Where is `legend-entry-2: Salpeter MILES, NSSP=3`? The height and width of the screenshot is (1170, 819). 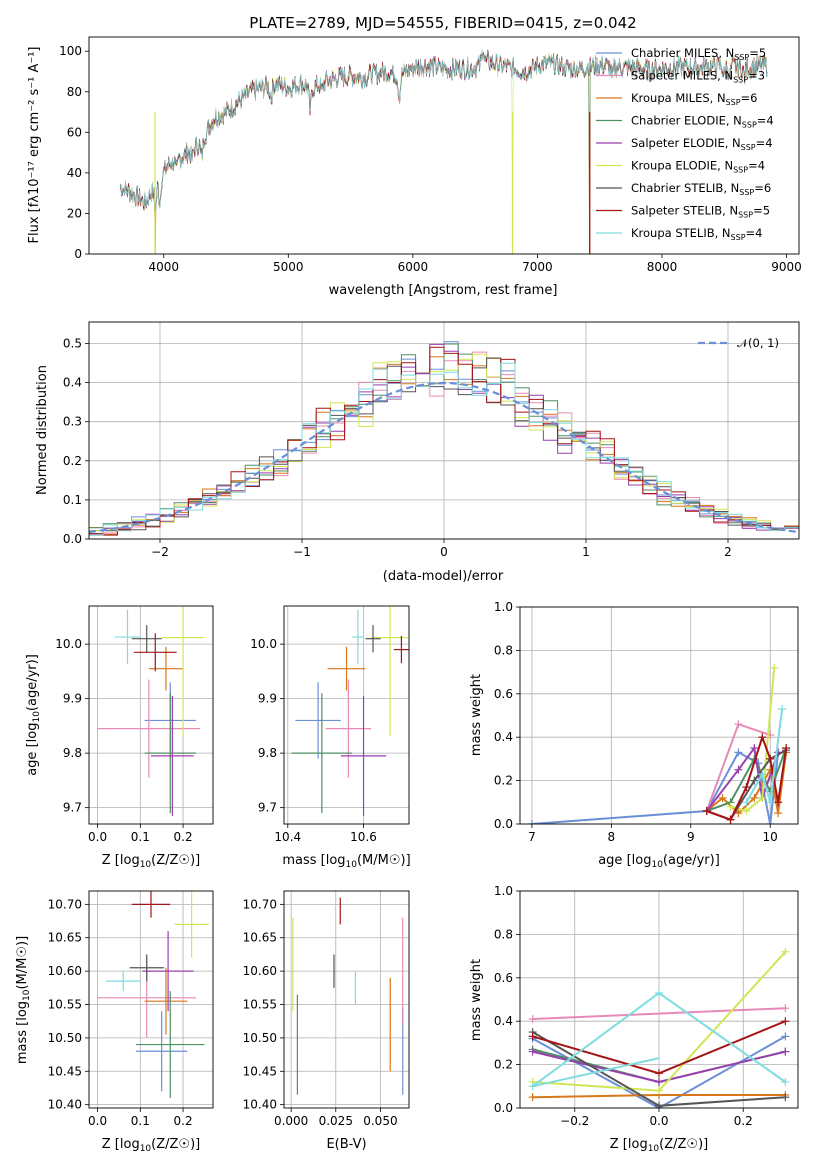
legend-entry-2: Salpeter MILES, NSSP=3 is located at coordinates (698, 77).